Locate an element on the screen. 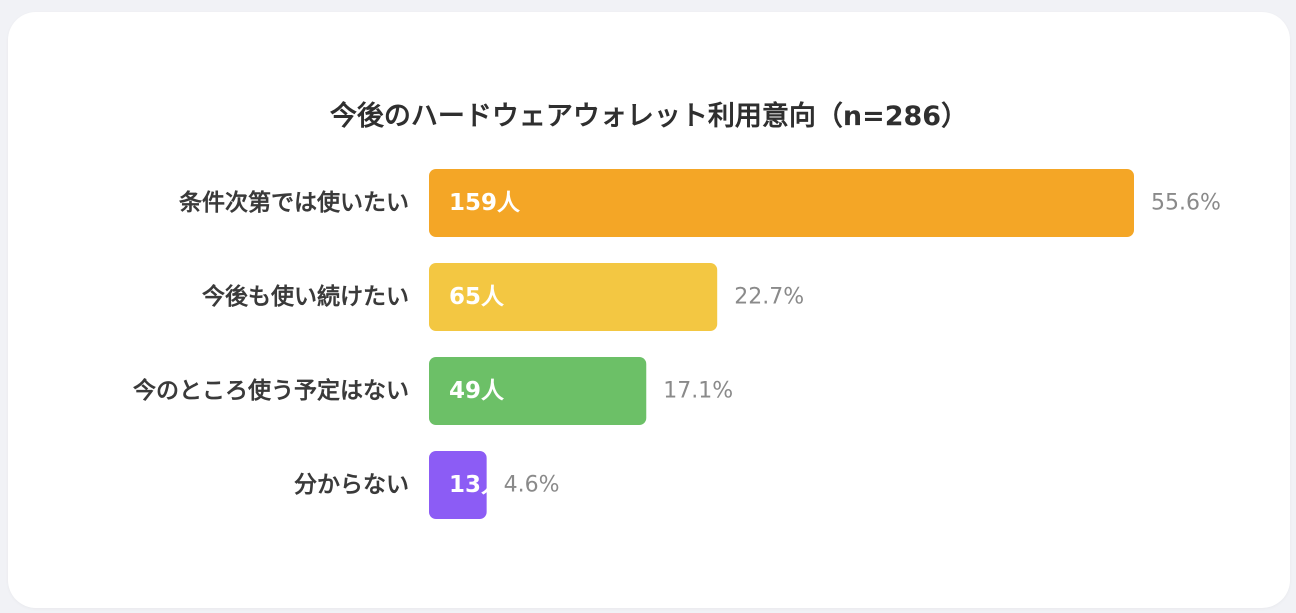 This screenshot has height=613, width=1296. percent-label-3: 4.6% is located at coordinates (532, 485).